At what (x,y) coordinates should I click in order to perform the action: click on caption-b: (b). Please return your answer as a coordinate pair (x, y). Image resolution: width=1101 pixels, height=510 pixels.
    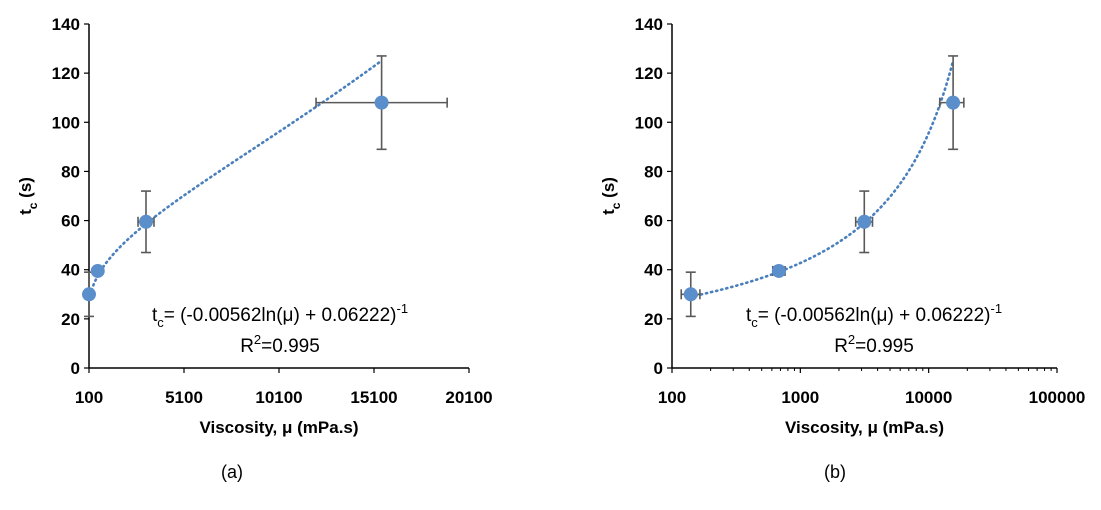
    Looking at the image, I should click on (835, 472).